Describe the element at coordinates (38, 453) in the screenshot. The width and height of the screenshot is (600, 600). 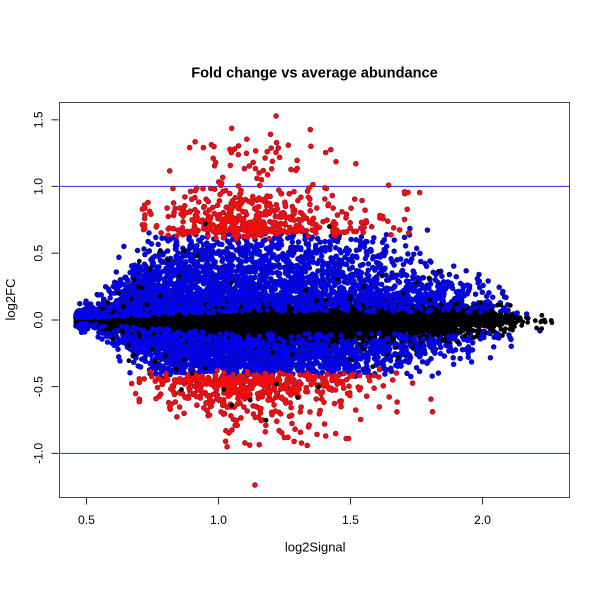
I see `svg-text: -1.0` at that location.